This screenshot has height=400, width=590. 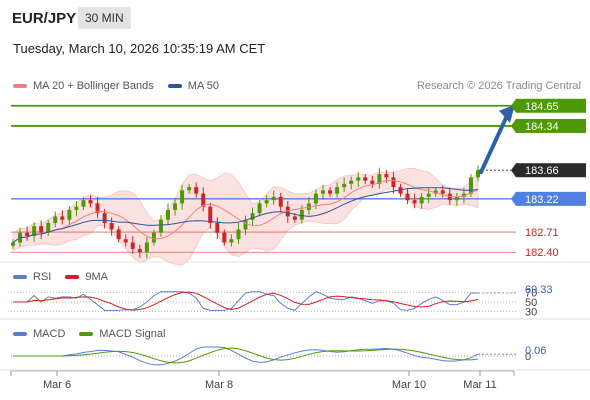 What do you see at coordinates (479, 385) in the screenshot?
I see `x-tick-label-3: Mar 11` at bounding box center [479, 385].